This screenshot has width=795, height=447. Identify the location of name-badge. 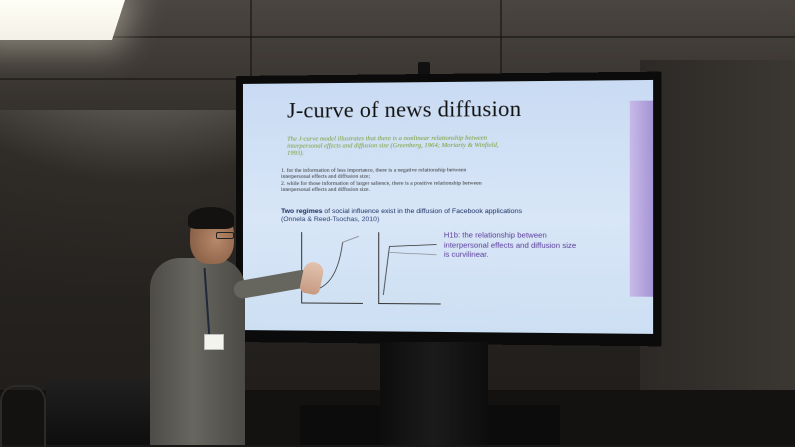
(214, 342).